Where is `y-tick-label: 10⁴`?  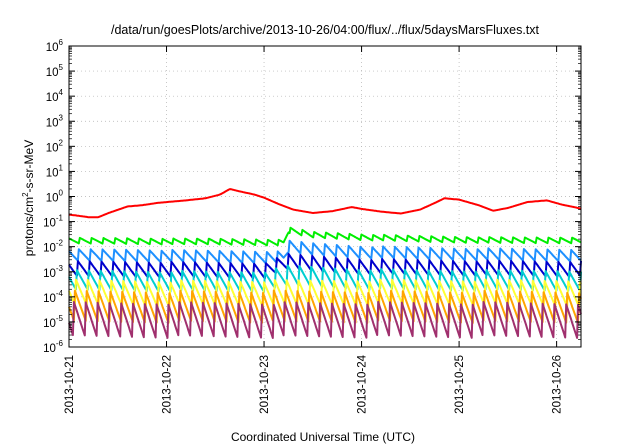 y-tick-label: 10⁴ is located at coordinates (55, 96).